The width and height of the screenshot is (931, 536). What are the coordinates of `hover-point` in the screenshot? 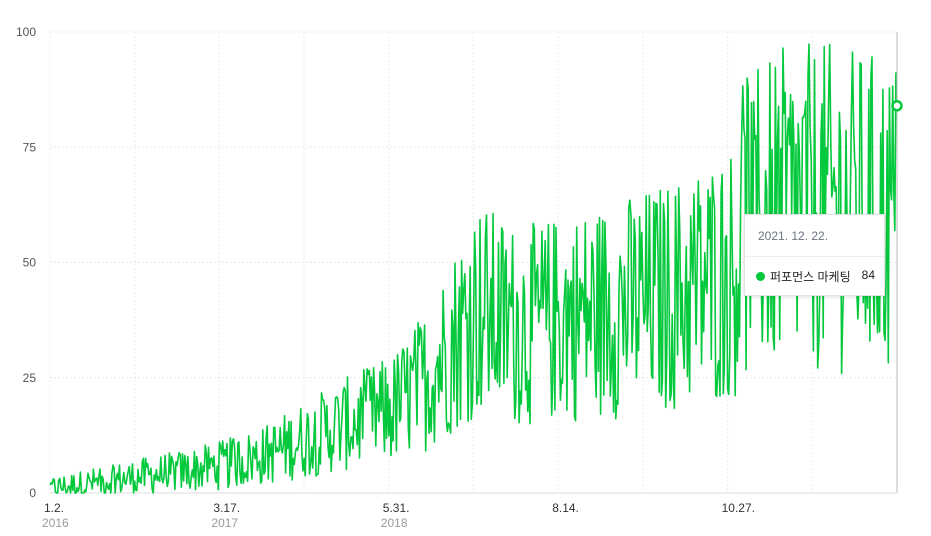 It's located at (897, 106).